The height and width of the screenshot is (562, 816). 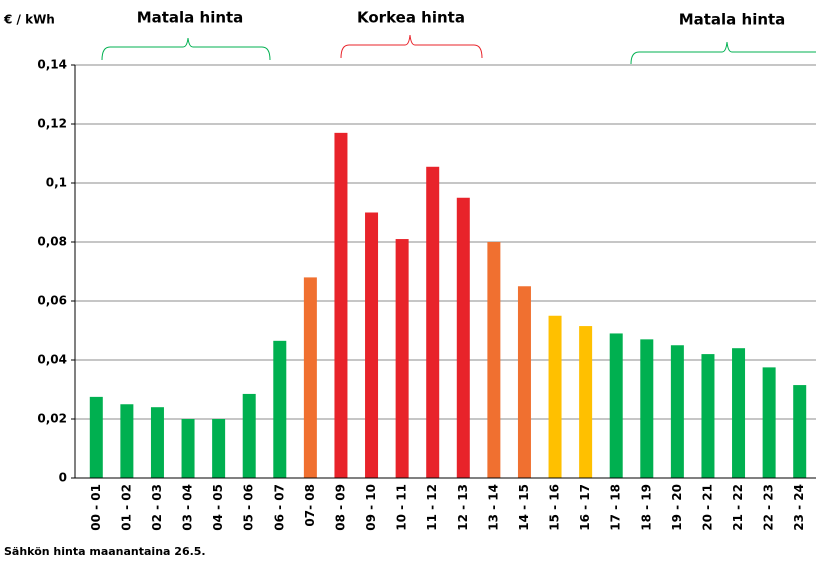 I want to click on x-tick-label: 02 - 03, so click(x=157, y=507).